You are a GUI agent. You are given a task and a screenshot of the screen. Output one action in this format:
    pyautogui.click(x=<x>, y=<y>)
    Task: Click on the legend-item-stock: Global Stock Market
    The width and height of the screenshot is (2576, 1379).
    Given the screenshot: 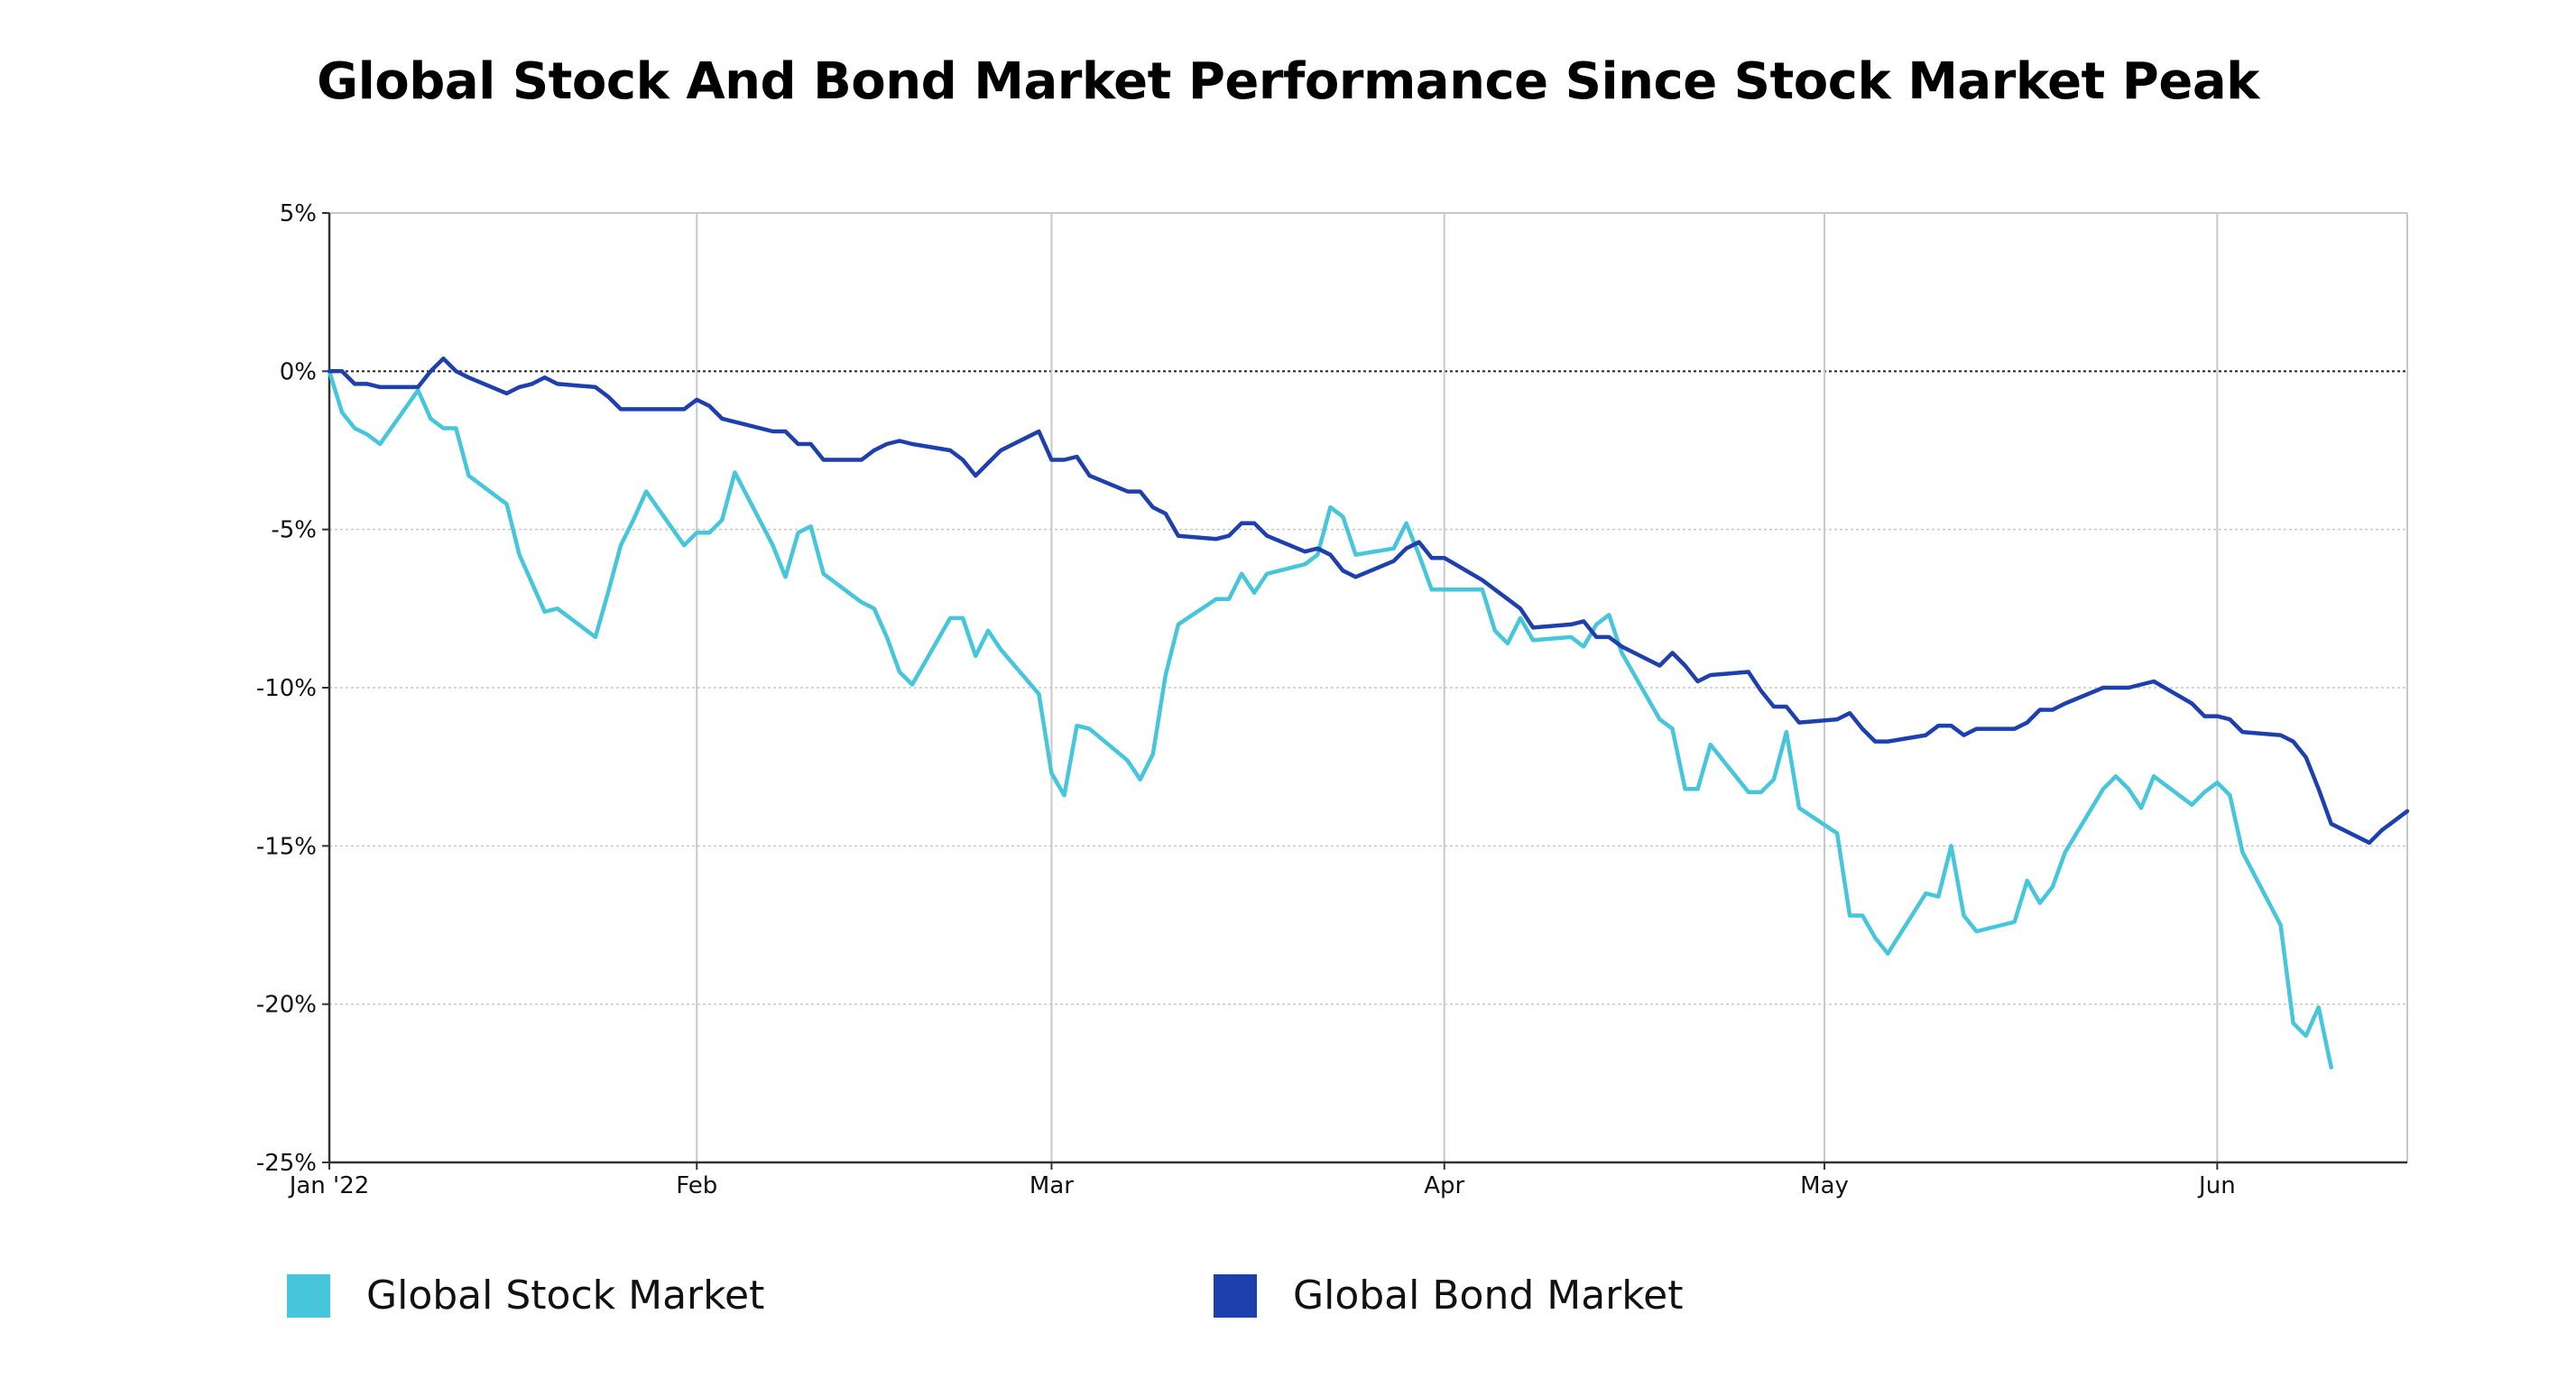 What is the action you would take?
    pyautogui.click(x=525, y=1296)
    